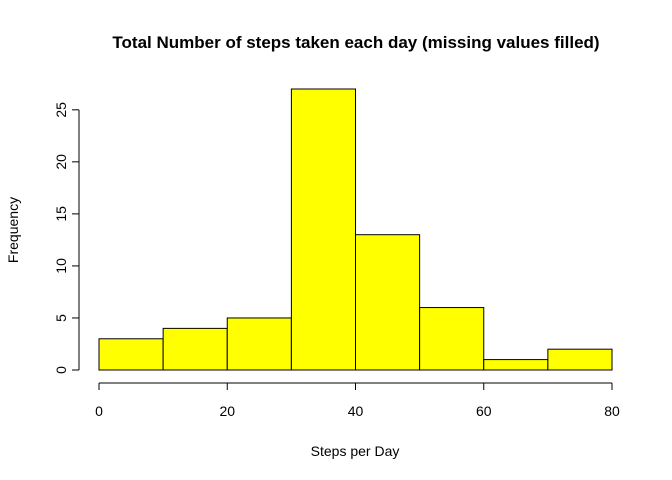 This screenshot has width=672, height=480. Describe the element at coordinates (357, 400) in the screenshot. I see `x-axis: 0 20 40 60 80` at that location.